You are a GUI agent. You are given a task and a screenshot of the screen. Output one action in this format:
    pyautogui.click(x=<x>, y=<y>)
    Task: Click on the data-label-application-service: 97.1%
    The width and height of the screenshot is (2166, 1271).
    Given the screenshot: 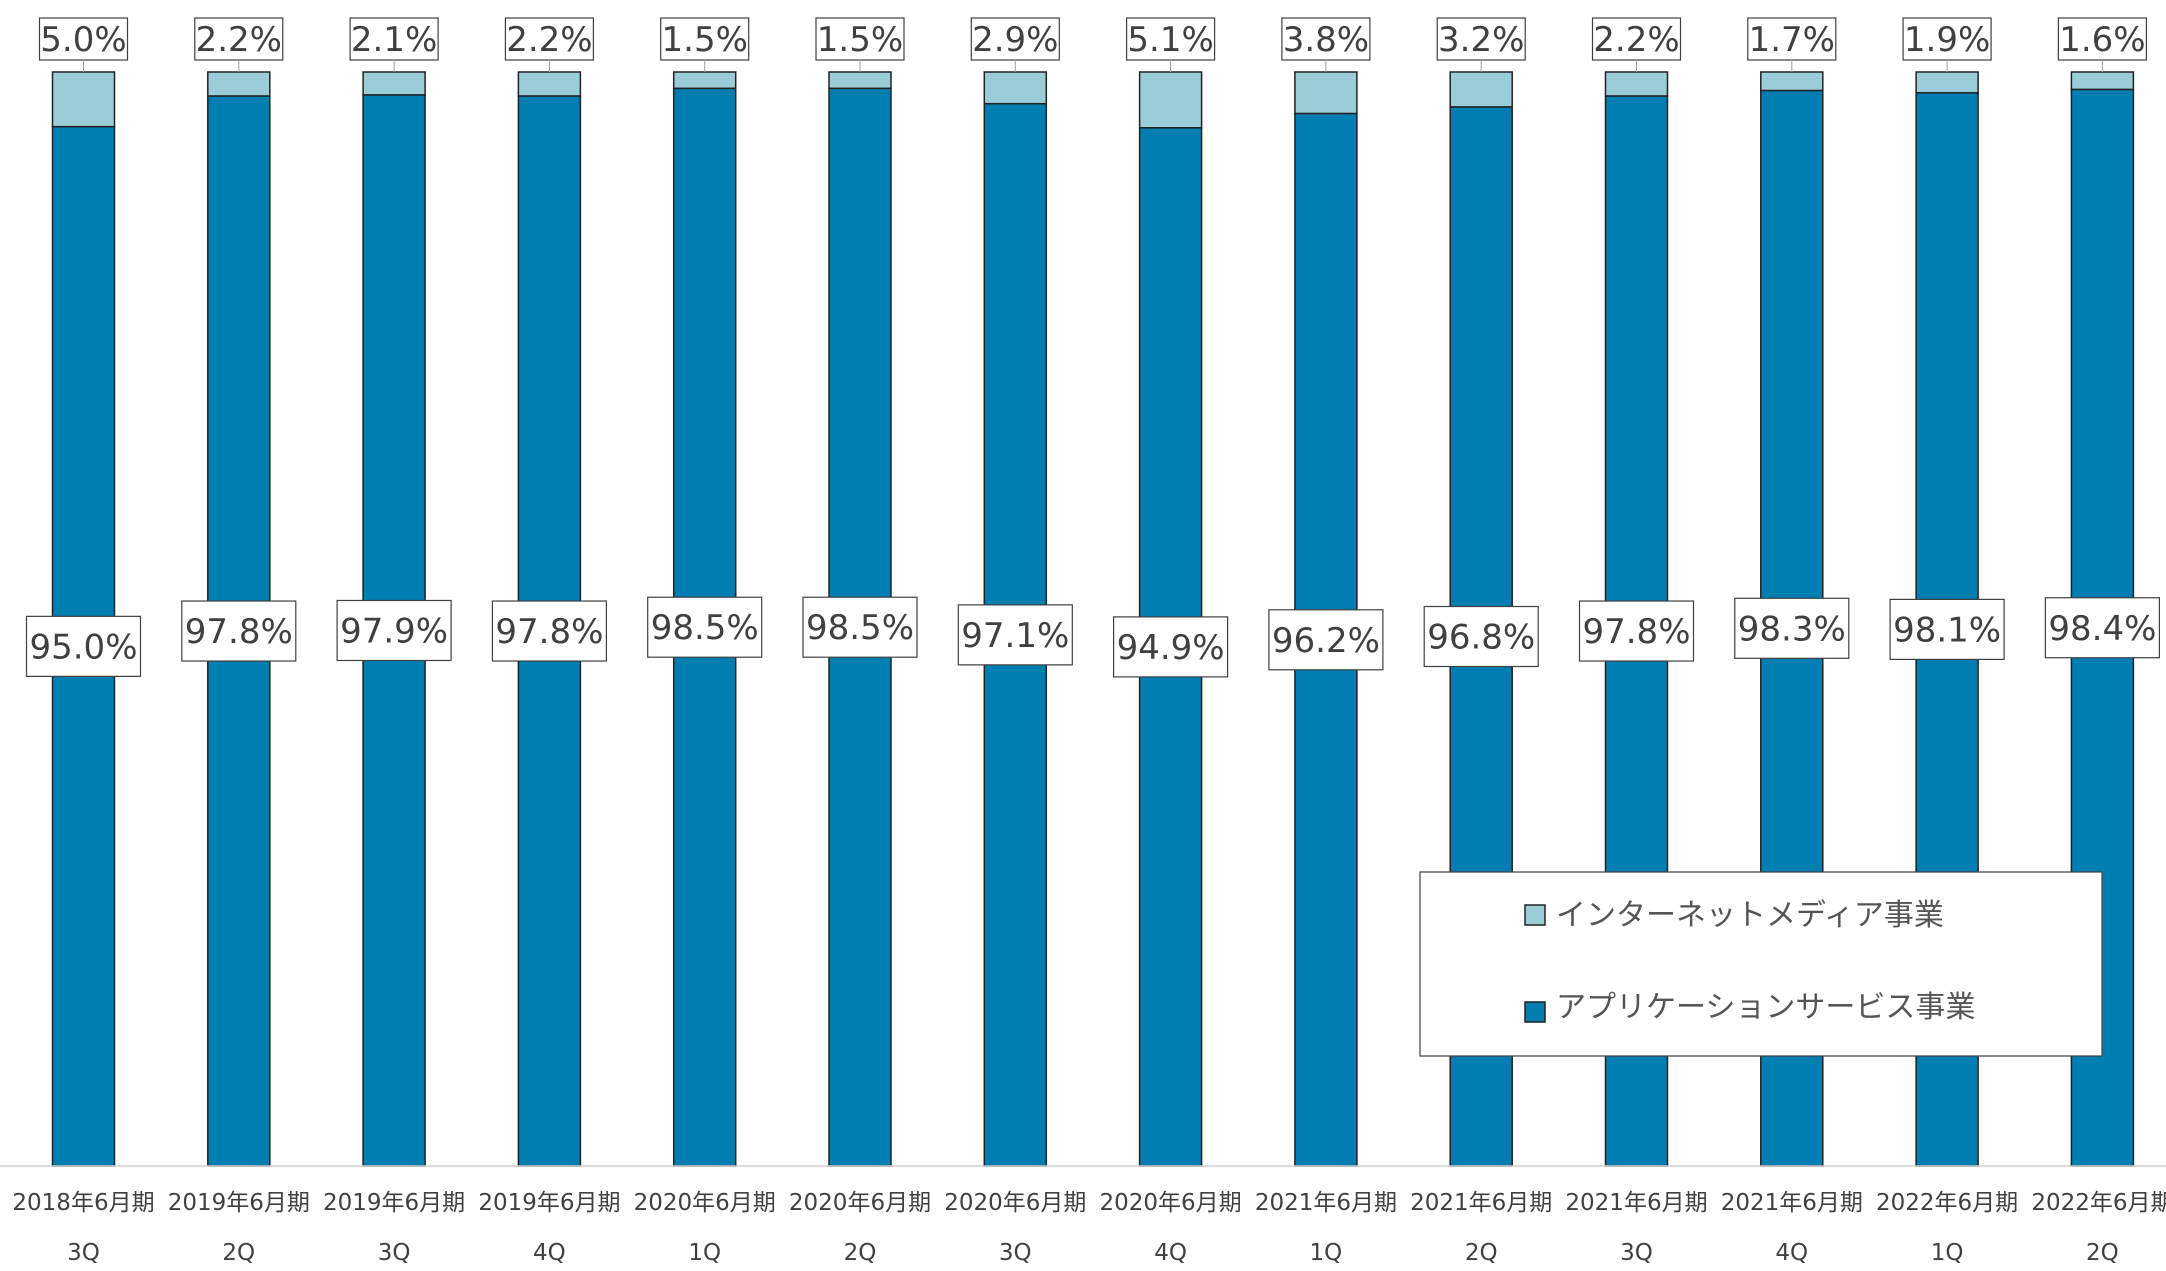 What is the action you would take?
    pyautogui.click(x=1015, y=636)
    